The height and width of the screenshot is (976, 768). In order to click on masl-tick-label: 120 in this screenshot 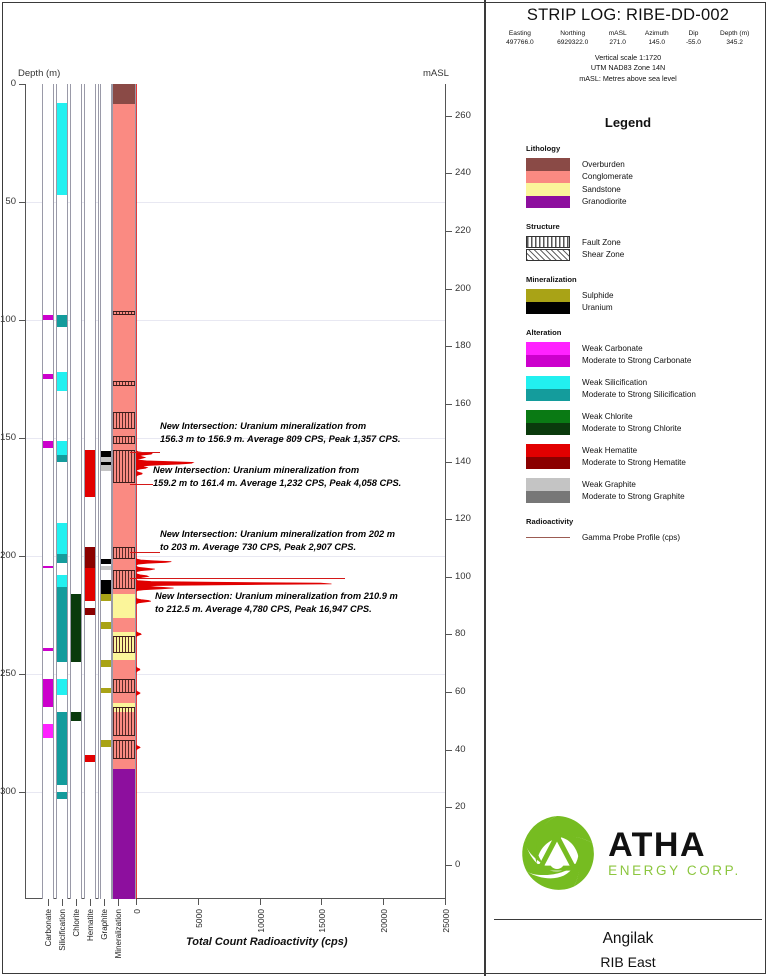, I will do `click(463, 519)`.